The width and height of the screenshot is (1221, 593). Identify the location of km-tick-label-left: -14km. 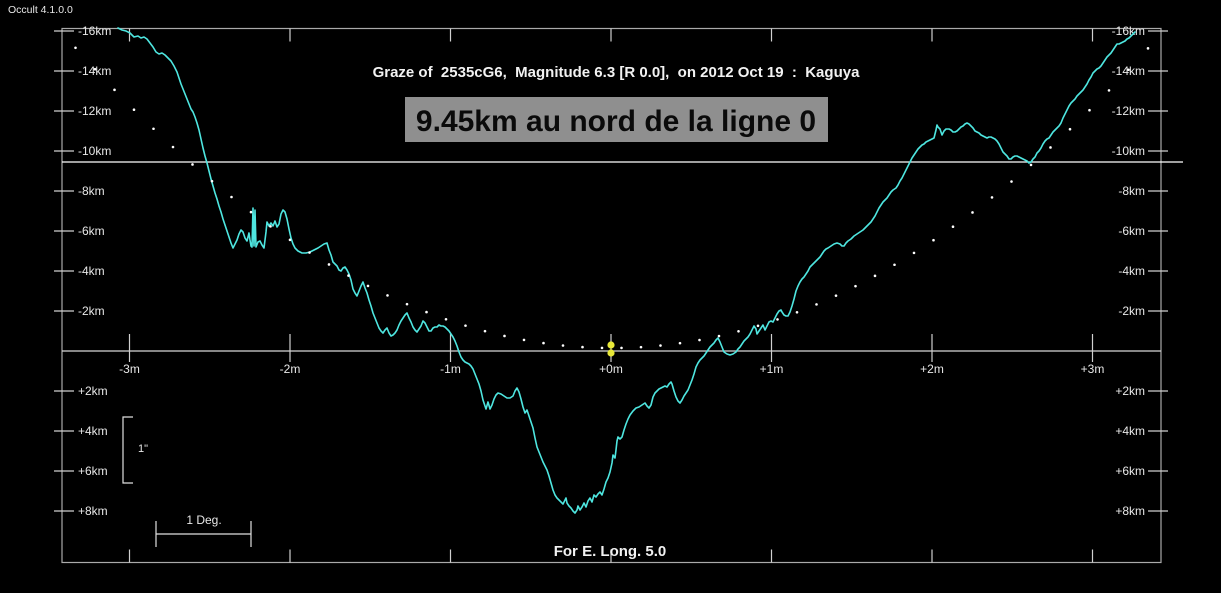
(94, 71).